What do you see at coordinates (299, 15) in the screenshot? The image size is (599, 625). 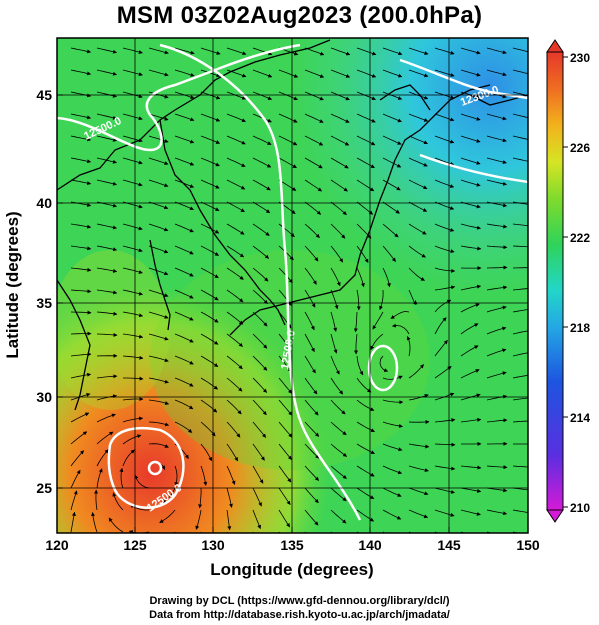 I see `map-title: MSM 03Z02Aug2023 (200.0hPa)` at bounding box center [299, 15].